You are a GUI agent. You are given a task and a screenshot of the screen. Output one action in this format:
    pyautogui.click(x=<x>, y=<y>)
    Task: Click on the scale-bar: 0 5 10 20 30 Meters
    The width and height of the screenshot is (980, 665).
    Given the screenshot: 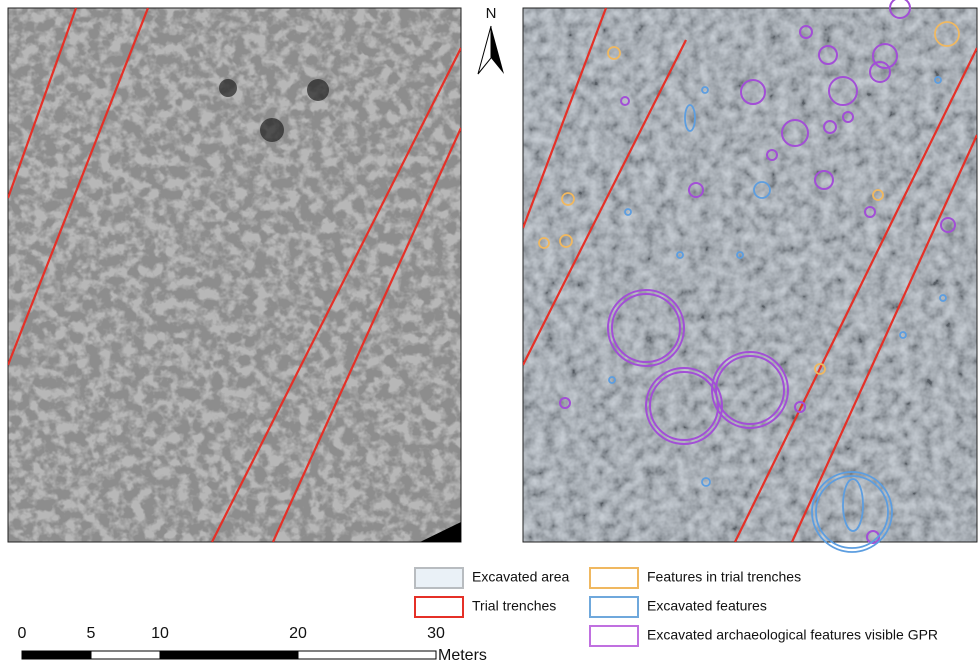 What is the action you would take?
    pyautogui.click(x=252, y=644)
    